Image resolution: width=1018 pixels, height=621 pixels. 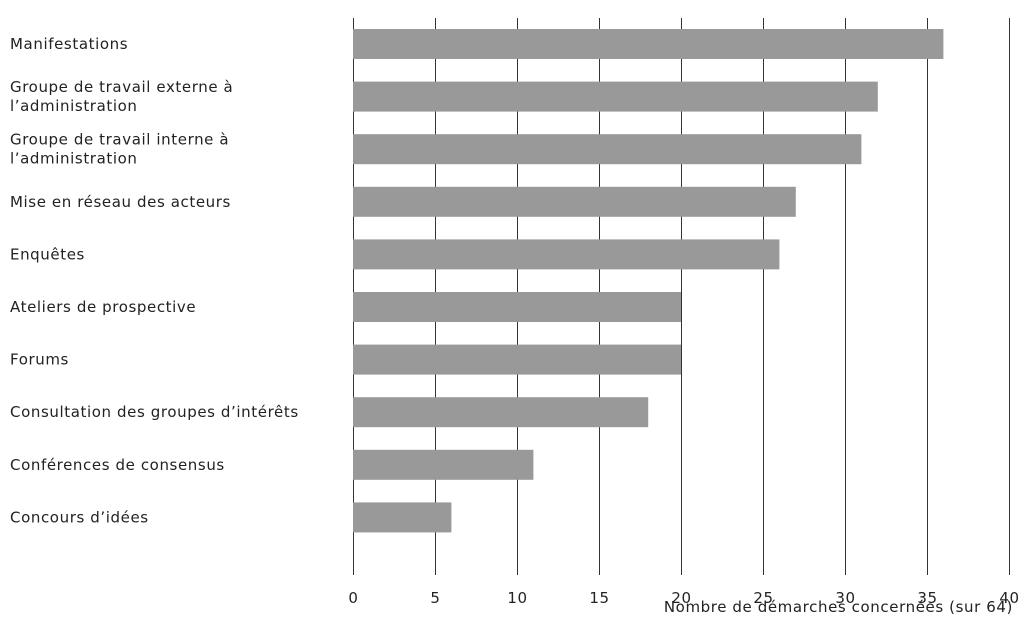 I want to click on category-label-9: Conférences de consensus, so click(x=117, y=465).